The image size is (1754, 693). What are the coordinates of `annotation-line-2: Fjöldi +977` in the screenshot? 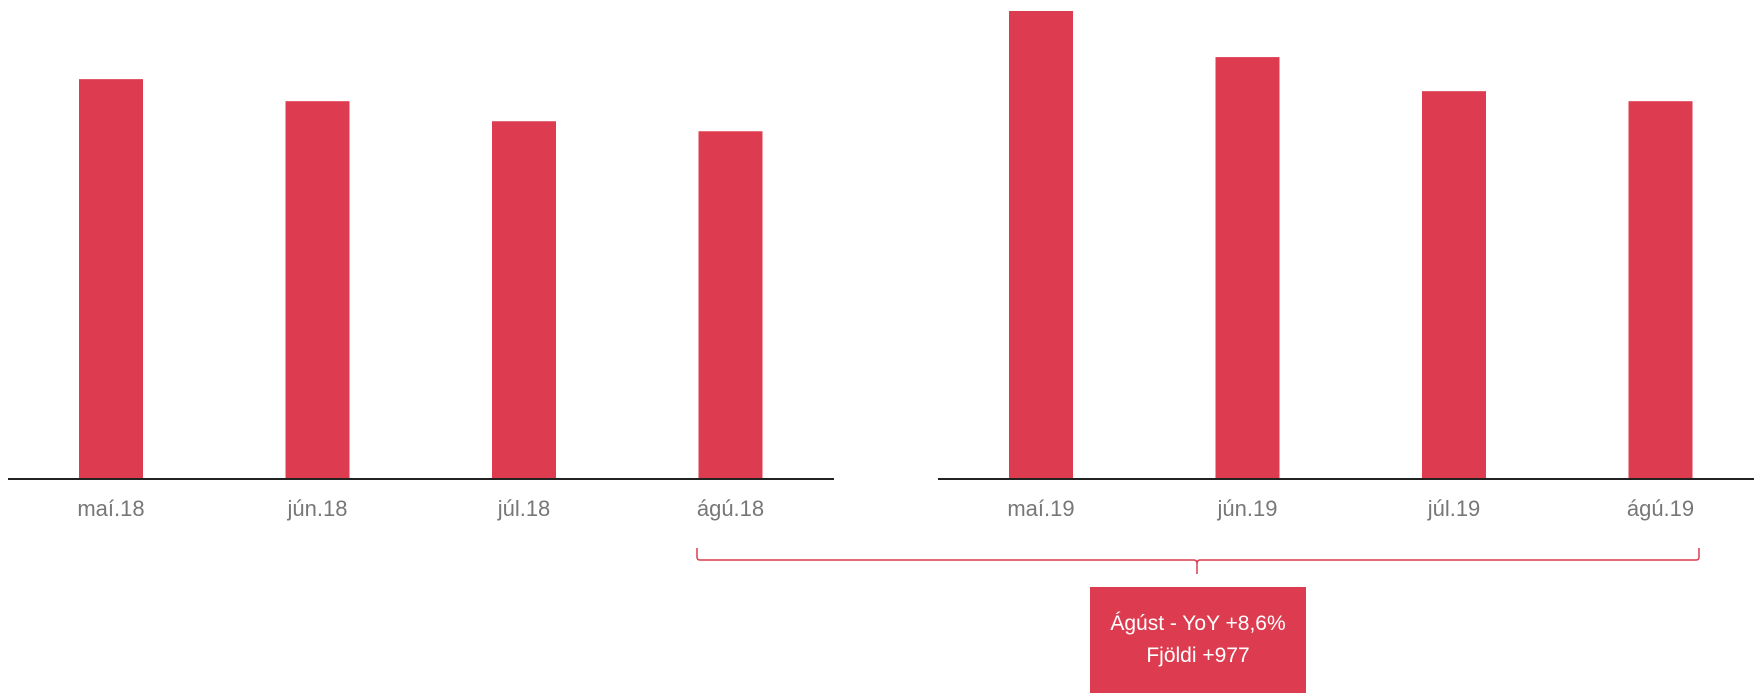 It's located at (1198, 655).